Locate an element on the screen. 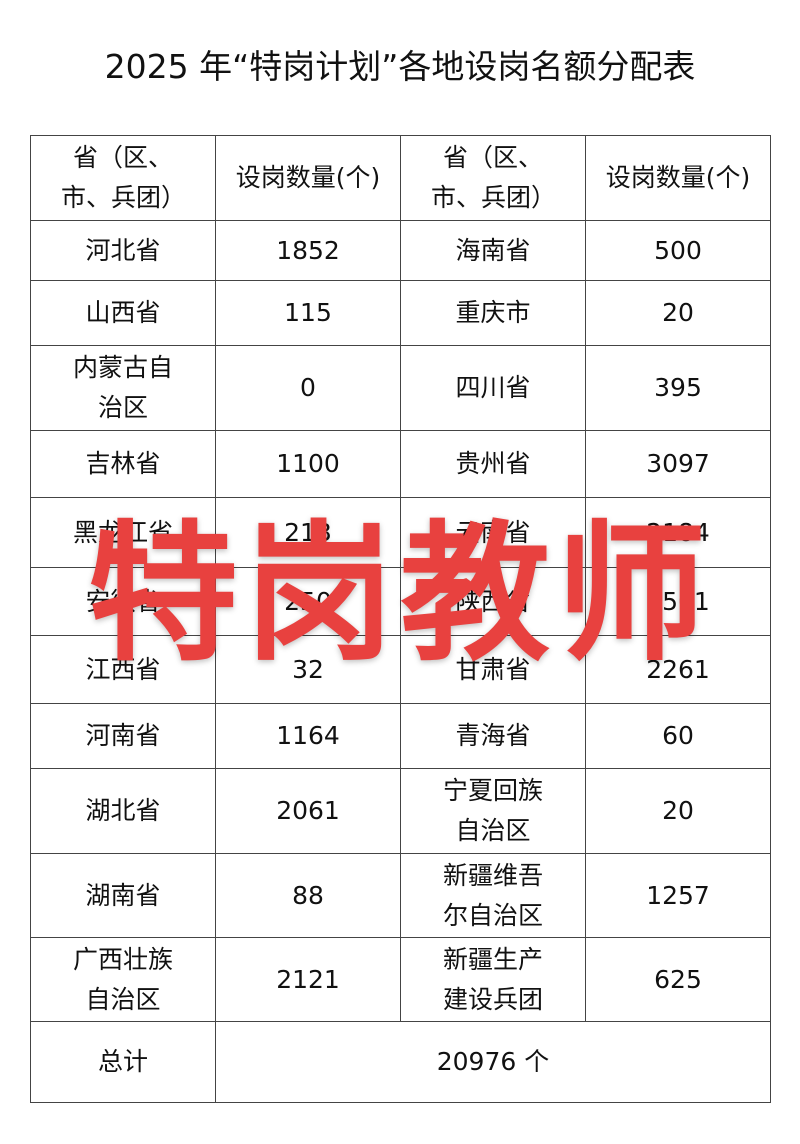  table-row: 山西省 115 重庆市 20 is located at coordinates (400, 313).